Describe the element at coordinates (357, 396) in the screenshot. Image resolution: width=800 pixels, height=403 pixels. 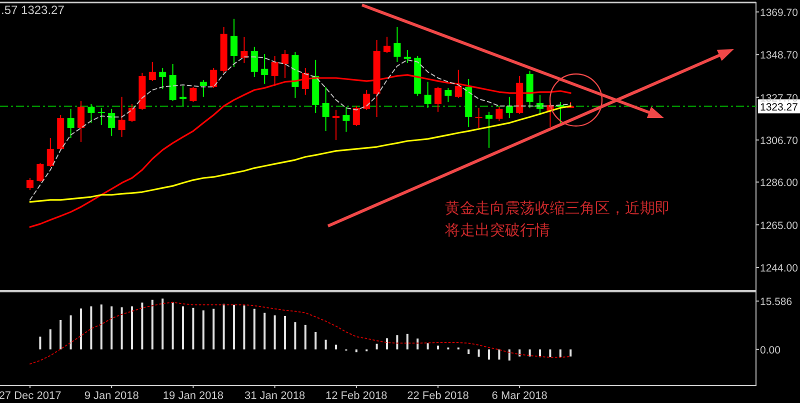
I see `x-tick-label: 12 Feb 2018` at that location.